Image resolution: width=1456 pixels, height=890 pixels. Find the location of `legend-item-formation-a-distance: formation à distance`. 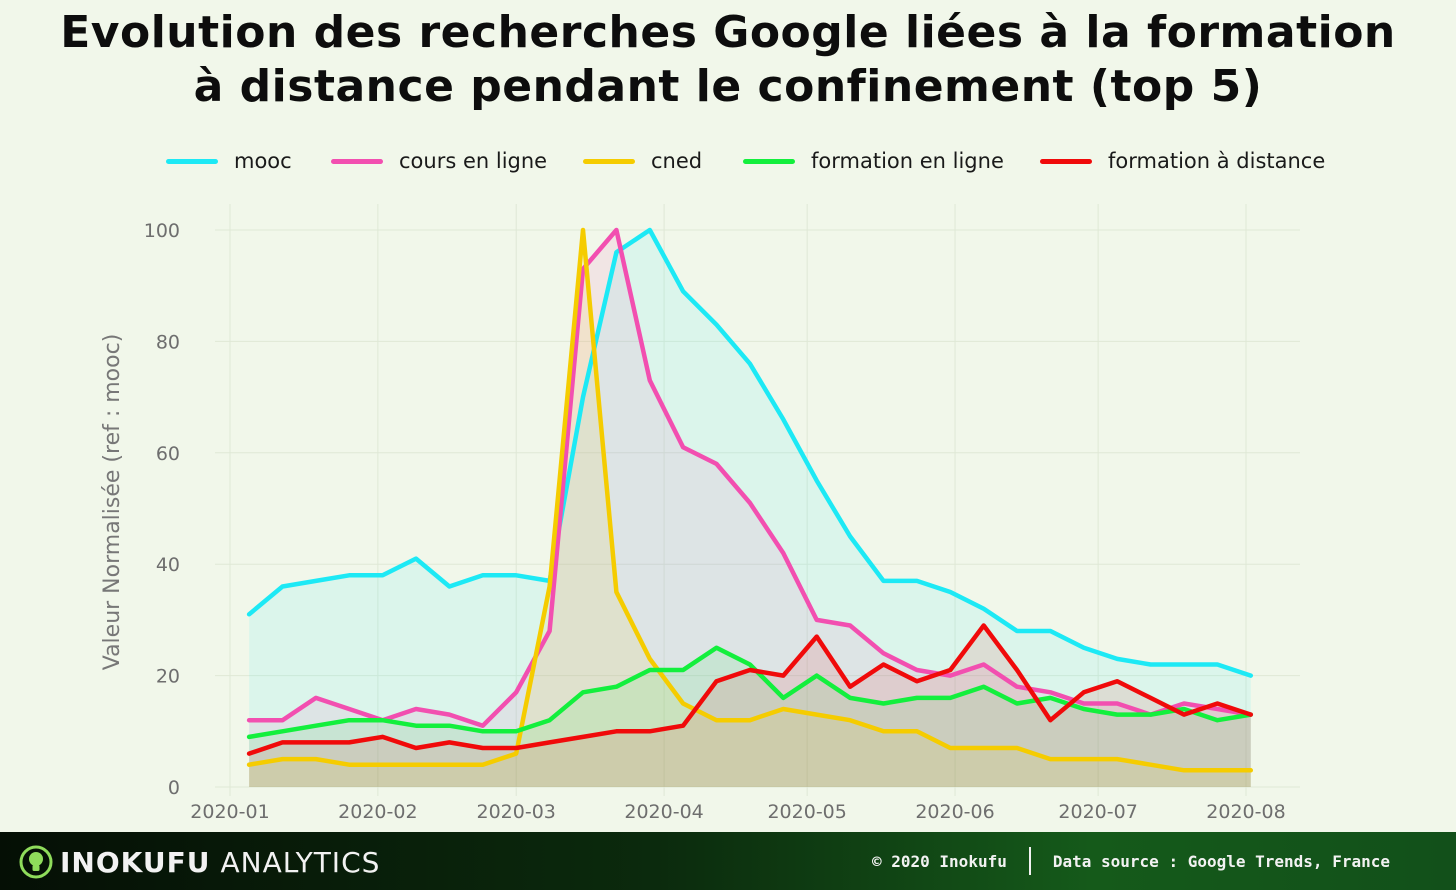

legend-item-formation-a-distance: formation à distance is located at coordinates (1182, 161).